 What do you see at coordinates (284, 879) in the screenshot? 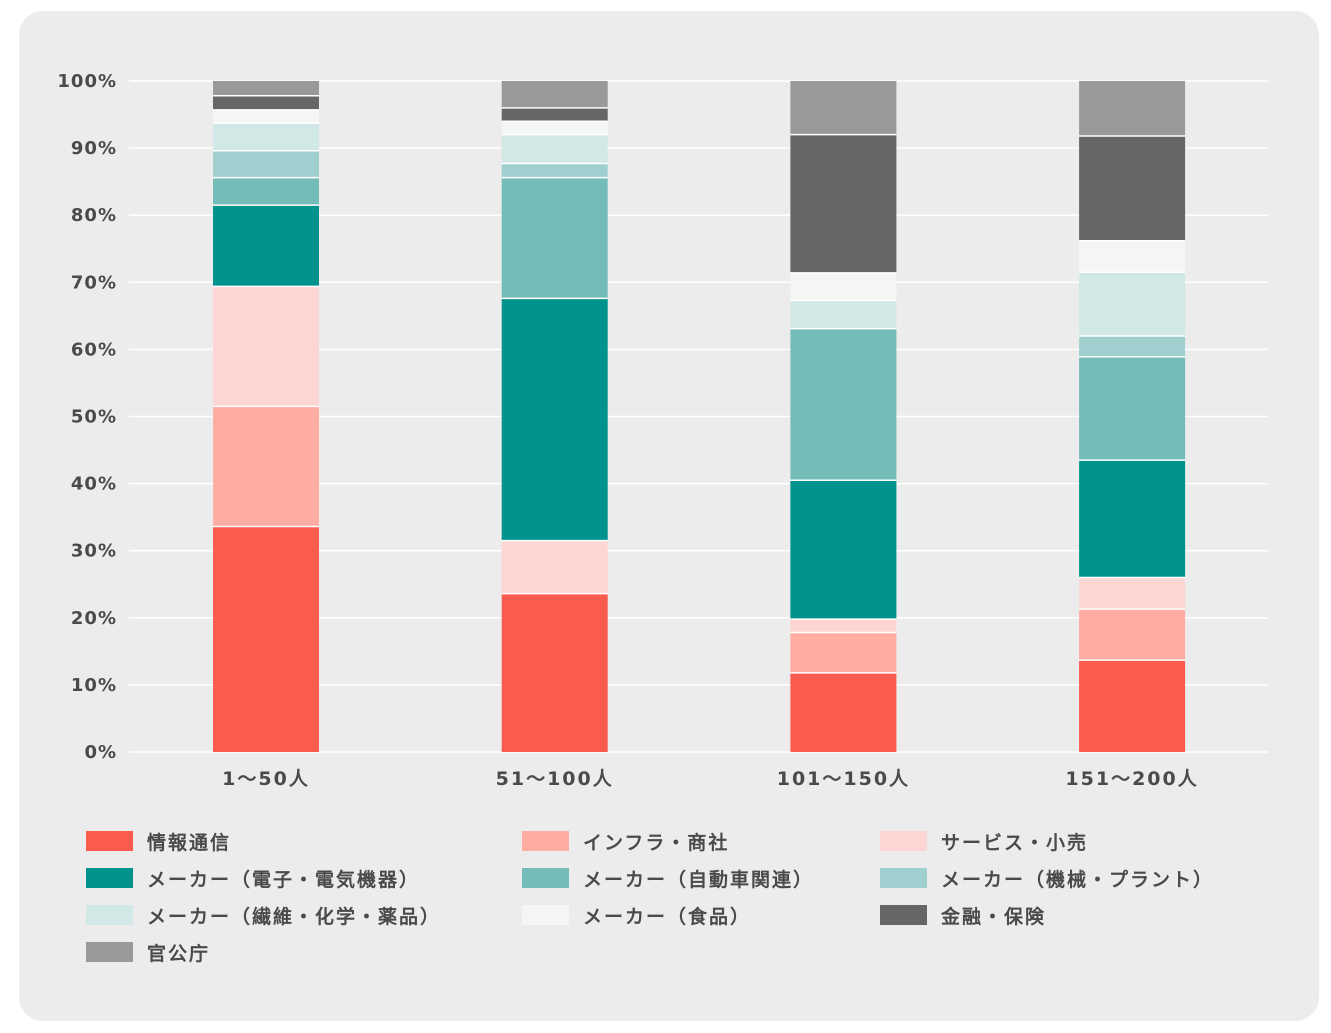
I see `legend-label: メーカー（電子・電気機器）` at bounding box center [284, 879].